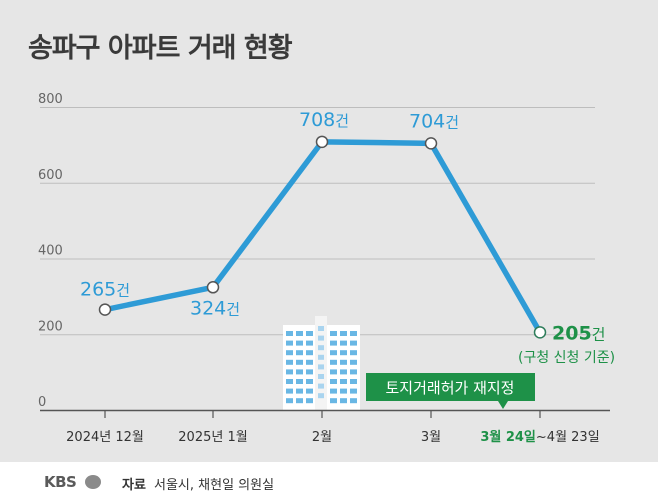 The height and width of the screenshot is (503, 658). Describe the element at coordinates (572, 333) in the screenshot. I see `data-label-value: 205` at that location.